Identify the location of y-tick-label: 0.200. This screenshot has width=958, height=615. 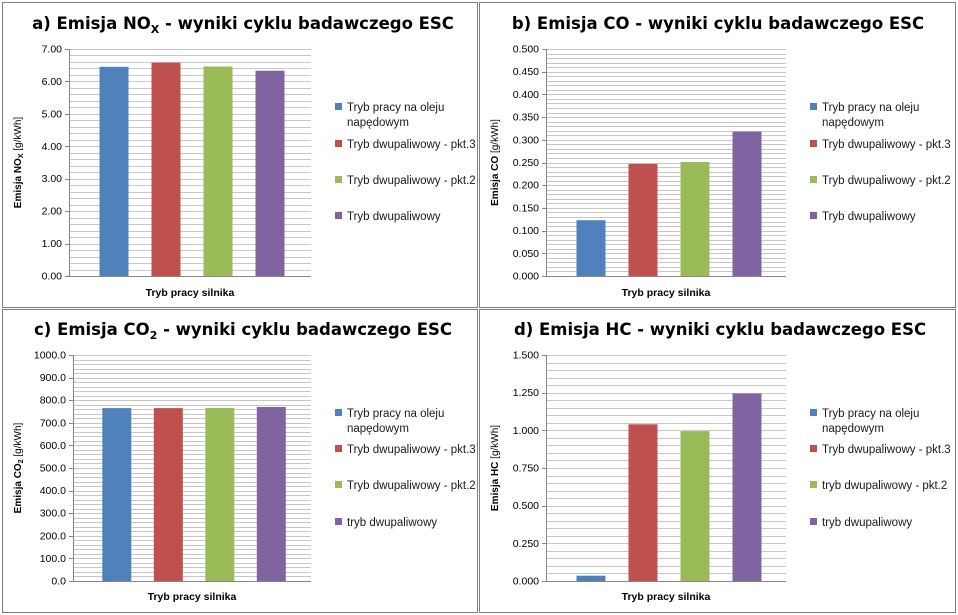
(526, 186).